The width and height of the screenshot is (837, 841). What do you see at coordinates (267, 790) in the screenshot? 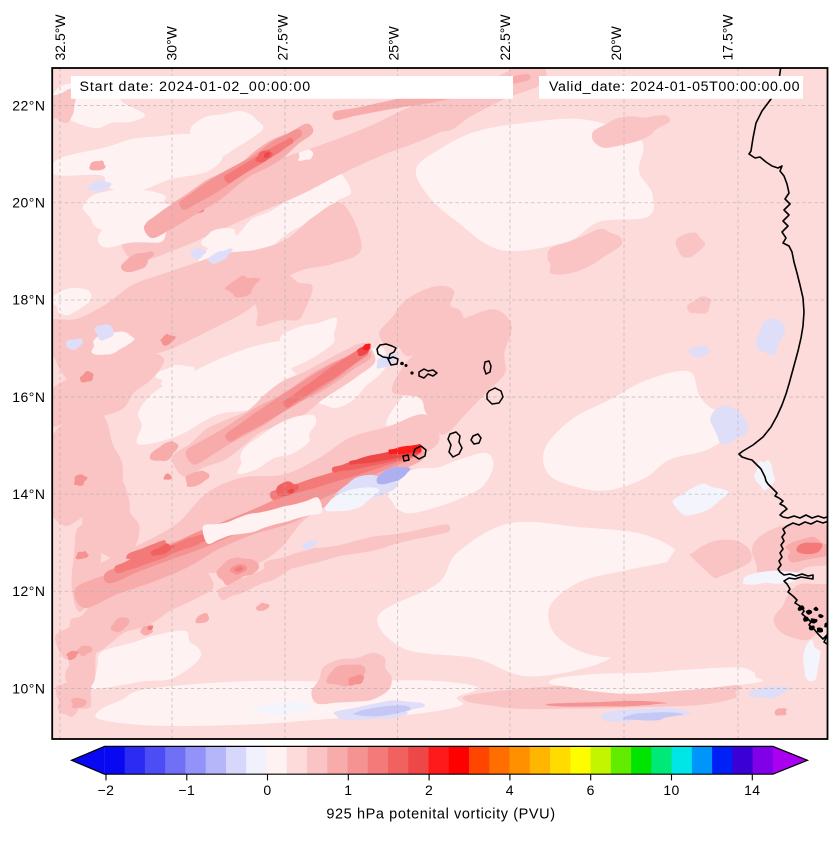
I see `svg-text: 0` at bounding box center [267, 790].